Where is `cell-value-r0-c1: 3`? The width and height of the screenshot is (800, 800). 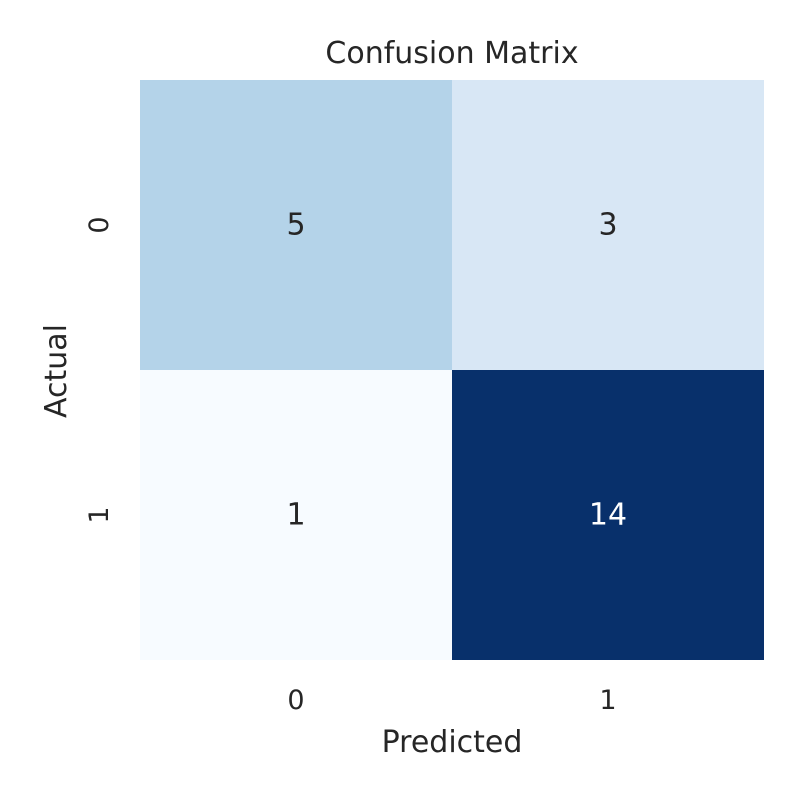
cell-value-r0-c1: 3 is located at coordinates (607, 225).